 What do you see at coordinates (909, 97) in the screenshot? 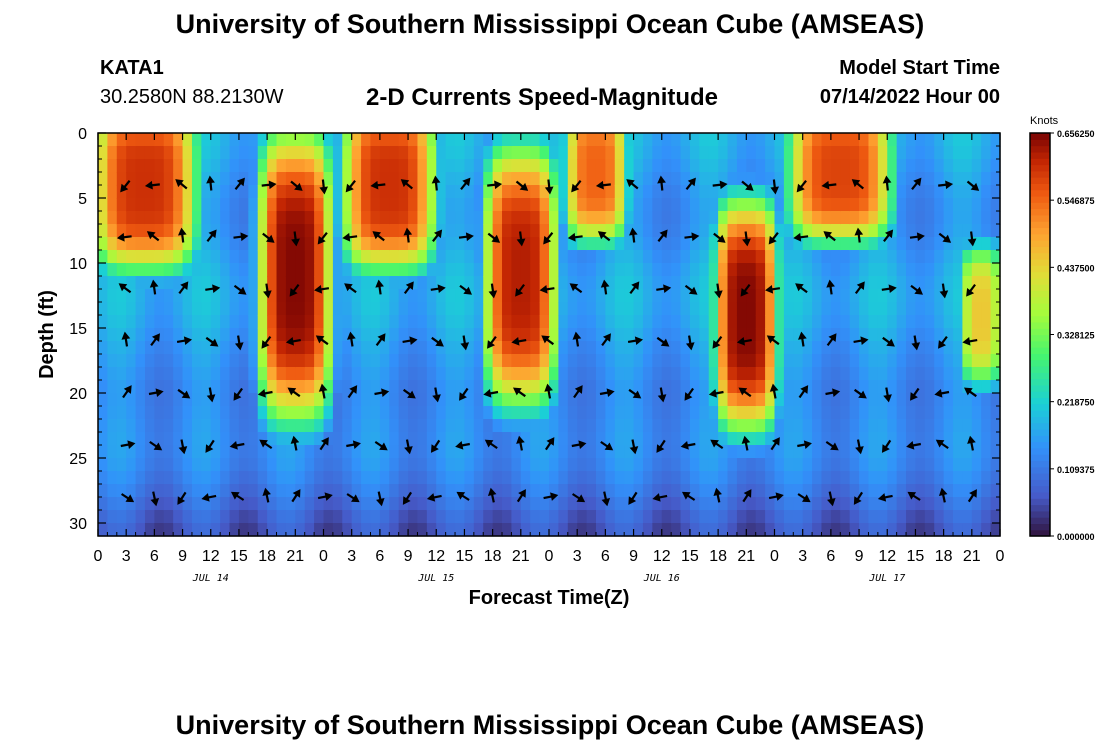
I see `model-start-value: 07/14/2022 Hour 00` at bounding box center [909, 97].